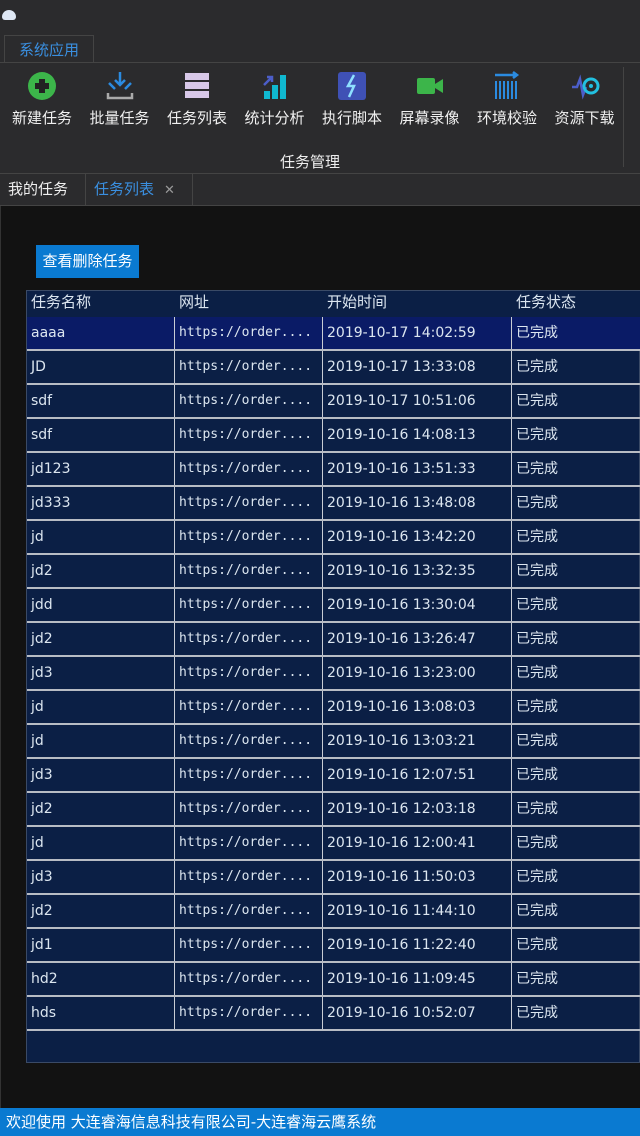 This screenshot has width=640, height=1136. Describe the element at coordinates (87, 261) in the screenshot. I see `view-deleted-tasks-button: 查看删除任务` at that location.